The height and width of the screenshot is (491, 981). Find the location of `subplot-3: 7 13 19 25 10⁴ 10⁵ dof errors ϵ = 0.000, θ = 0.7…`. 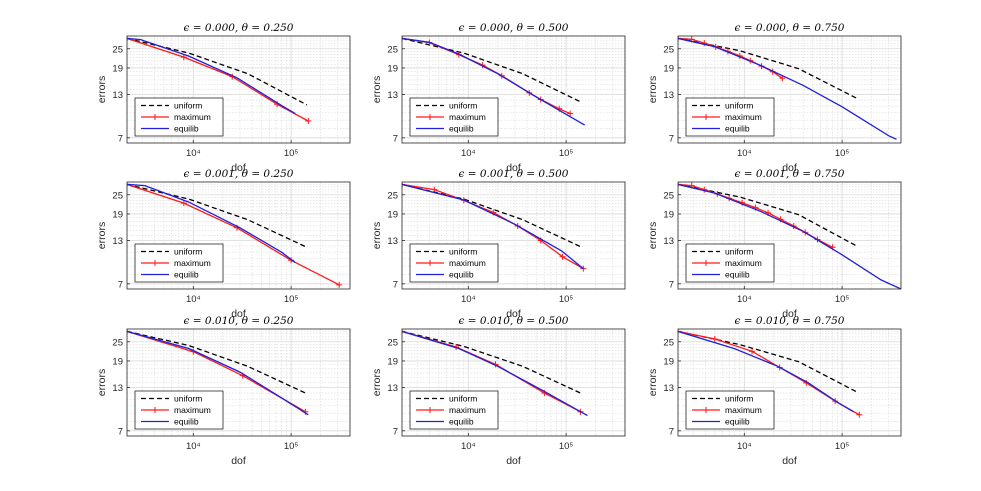

subplot-3: 7 13 19 25 10⁴ 10⁵ dof errors ϵ = 0.000, θ = 0.7… is located at coordinates (774, 98).